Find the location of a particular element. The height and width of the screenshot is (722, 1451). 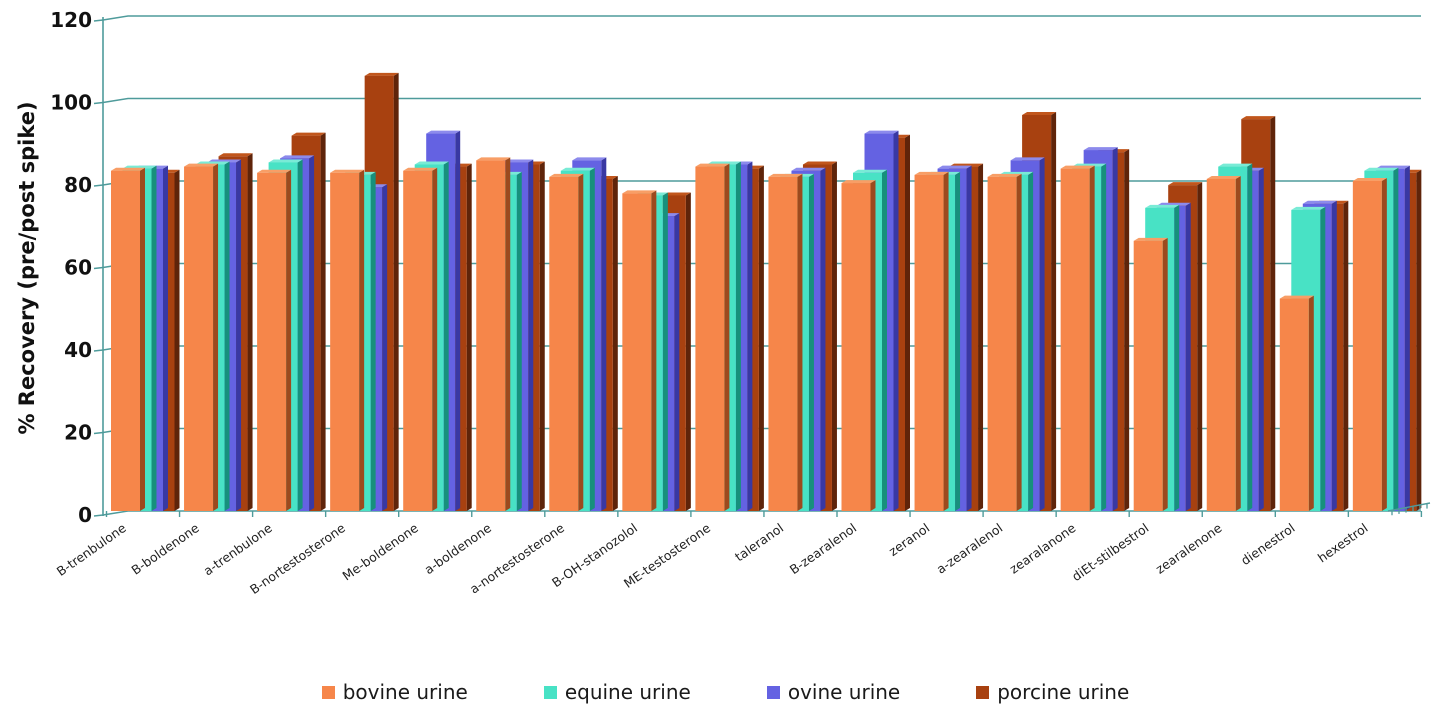

x-category-label: B-zearalenol is located at coordinates (823, 548).